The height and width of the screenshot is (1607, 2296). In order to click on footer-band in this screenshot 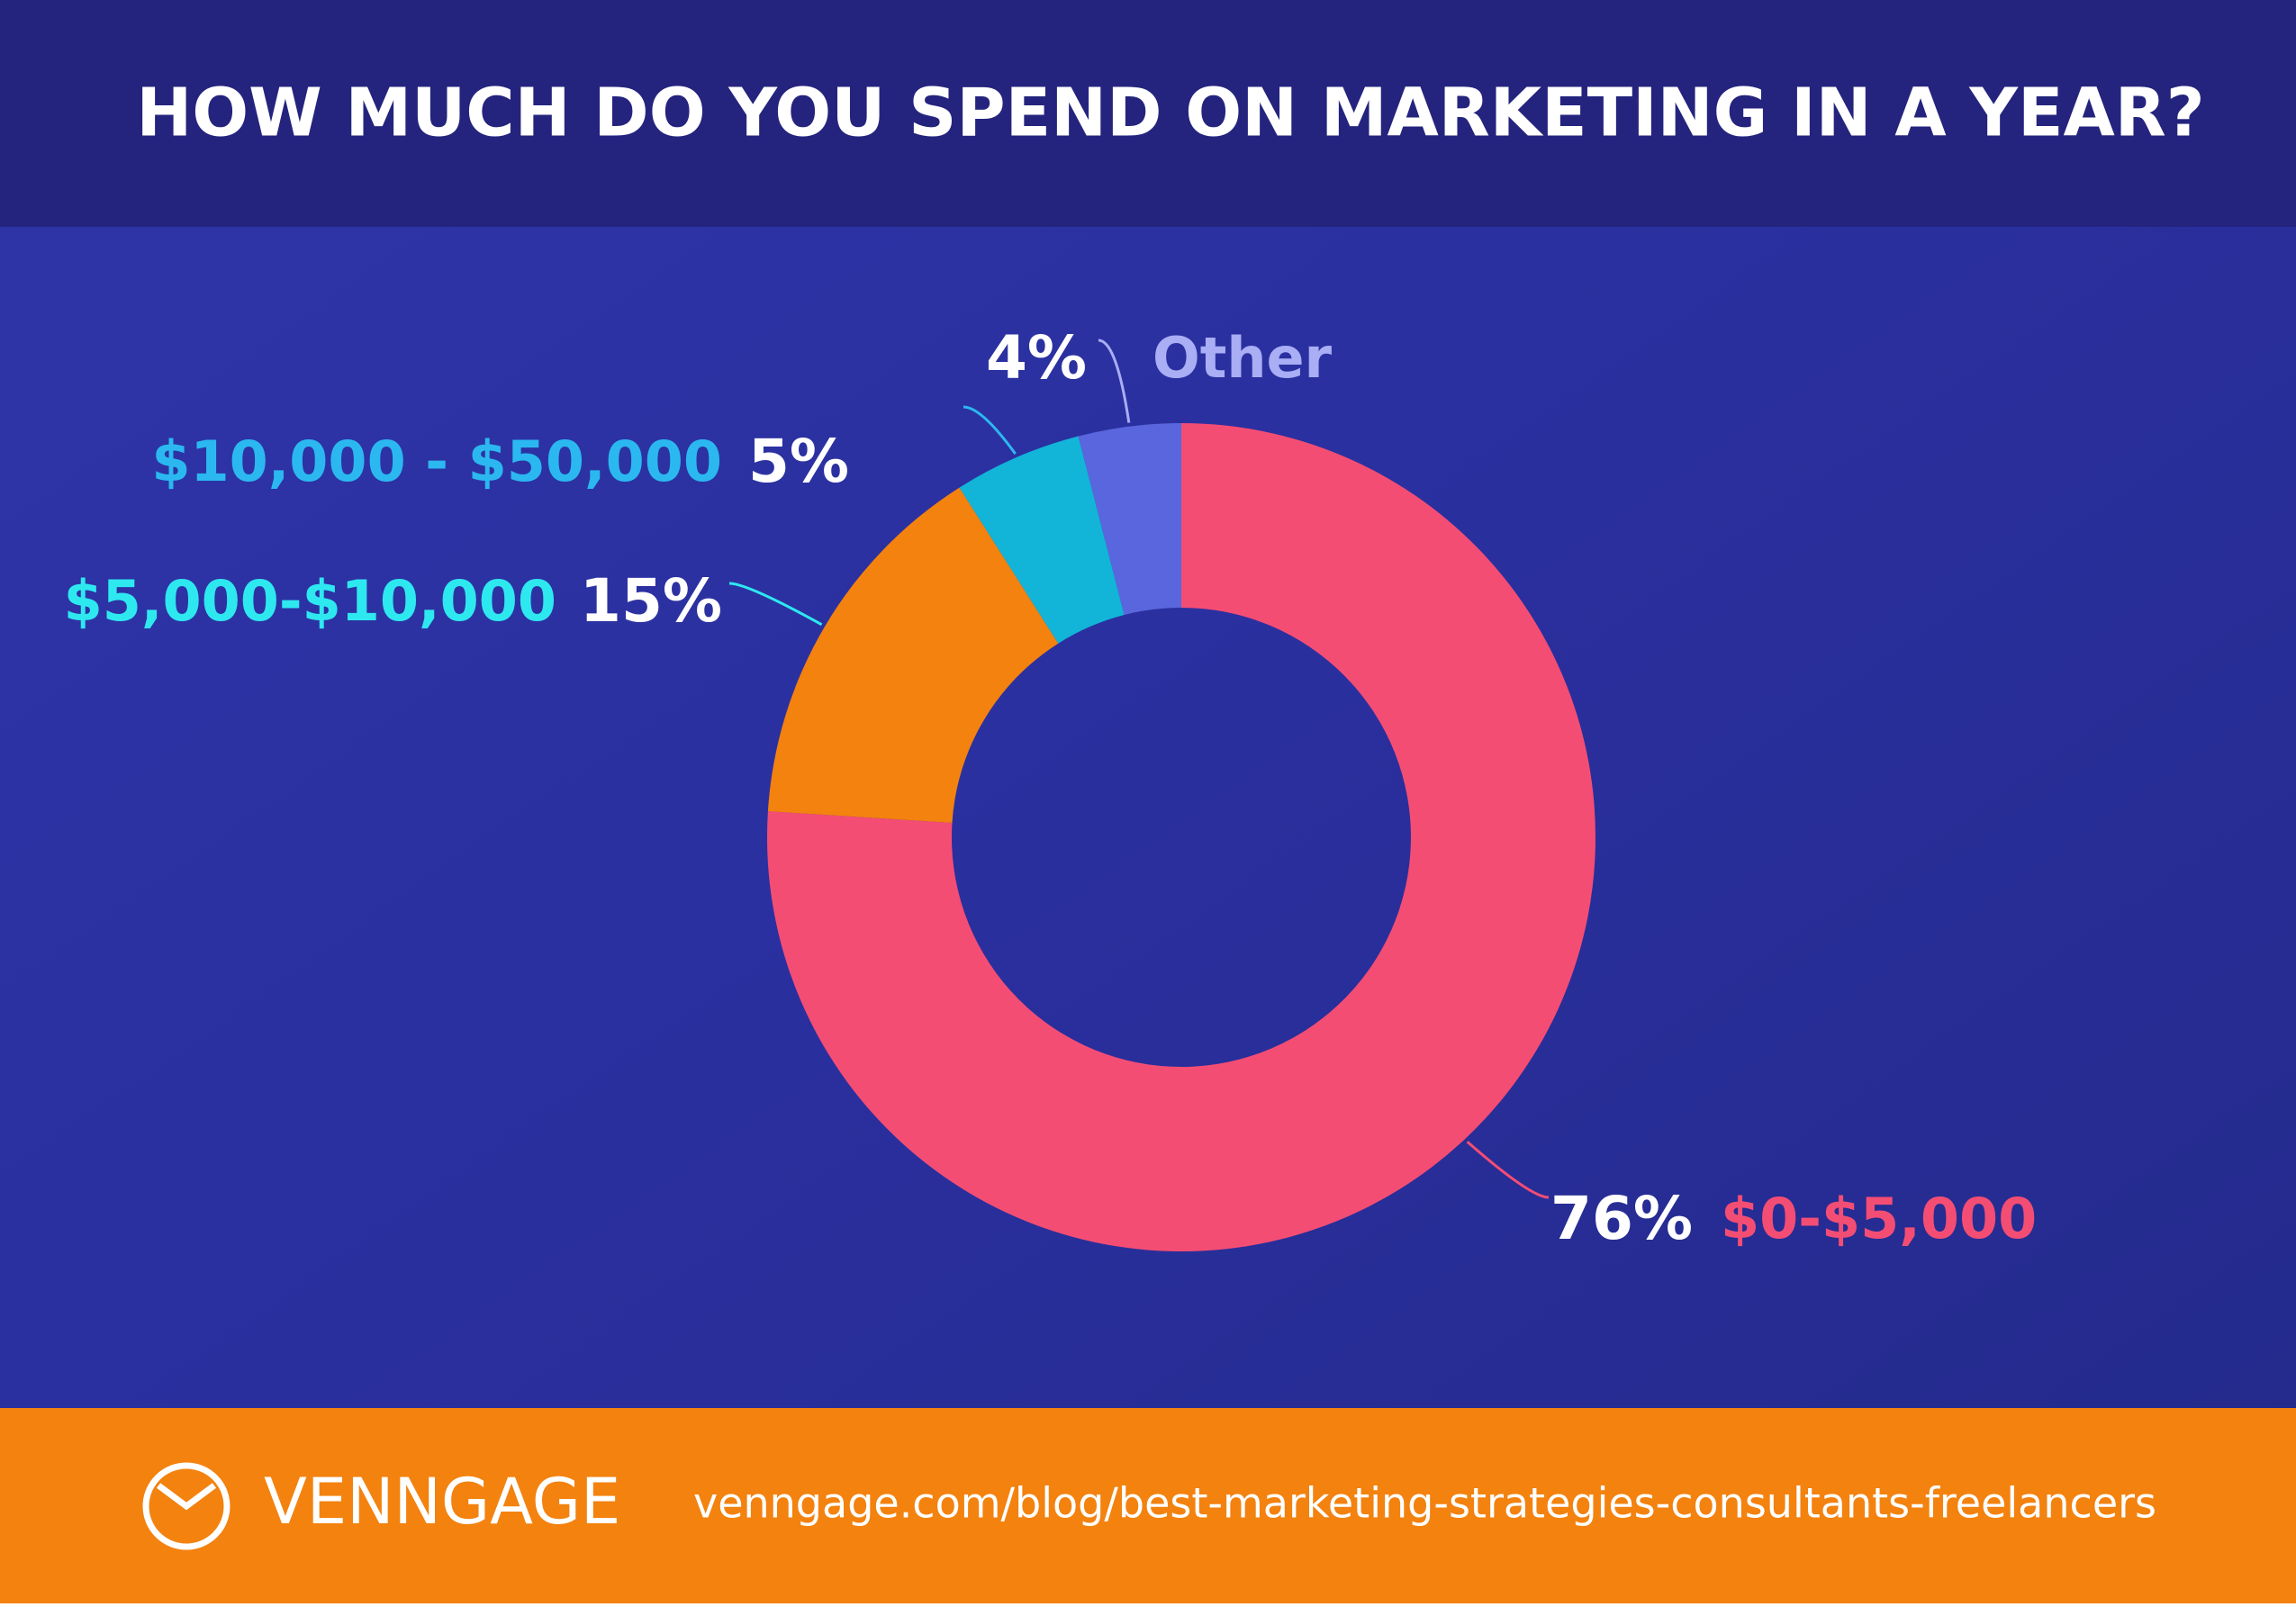, I will do `click(1148, 1505)`.